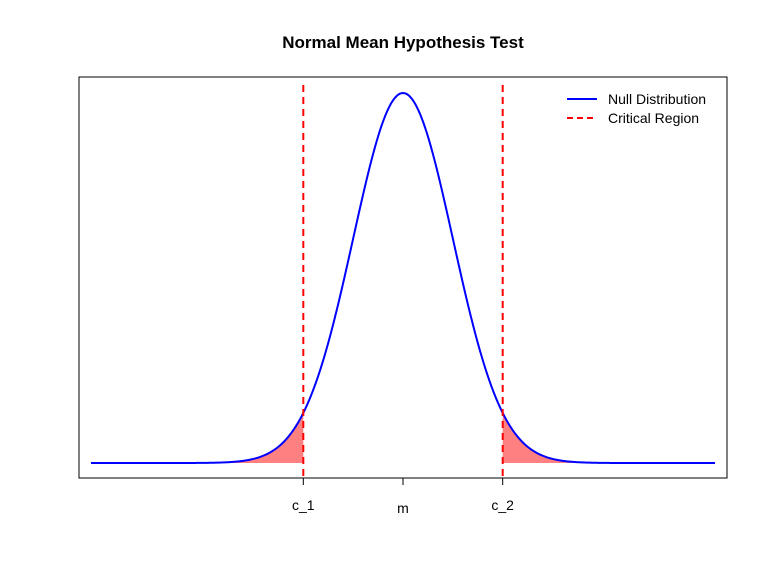 The image size is (768, 576). I want to click on x-axis: c_1 m c_2, so click(403, 496).